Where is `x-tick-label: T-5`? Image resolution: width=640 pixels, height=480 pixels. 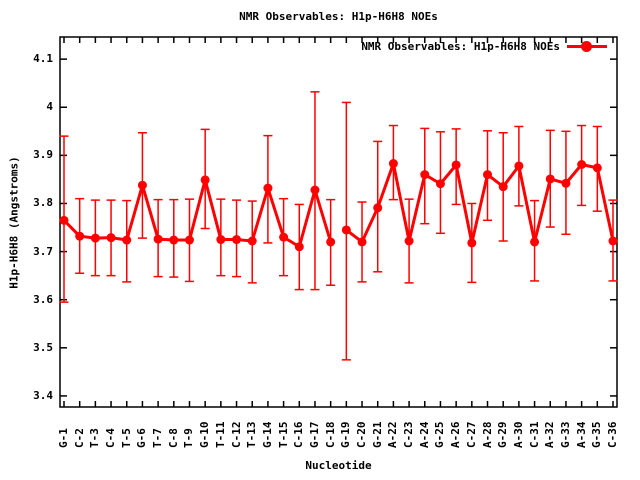 x-tick-label: T-5 is located at coordinates (126, 438).